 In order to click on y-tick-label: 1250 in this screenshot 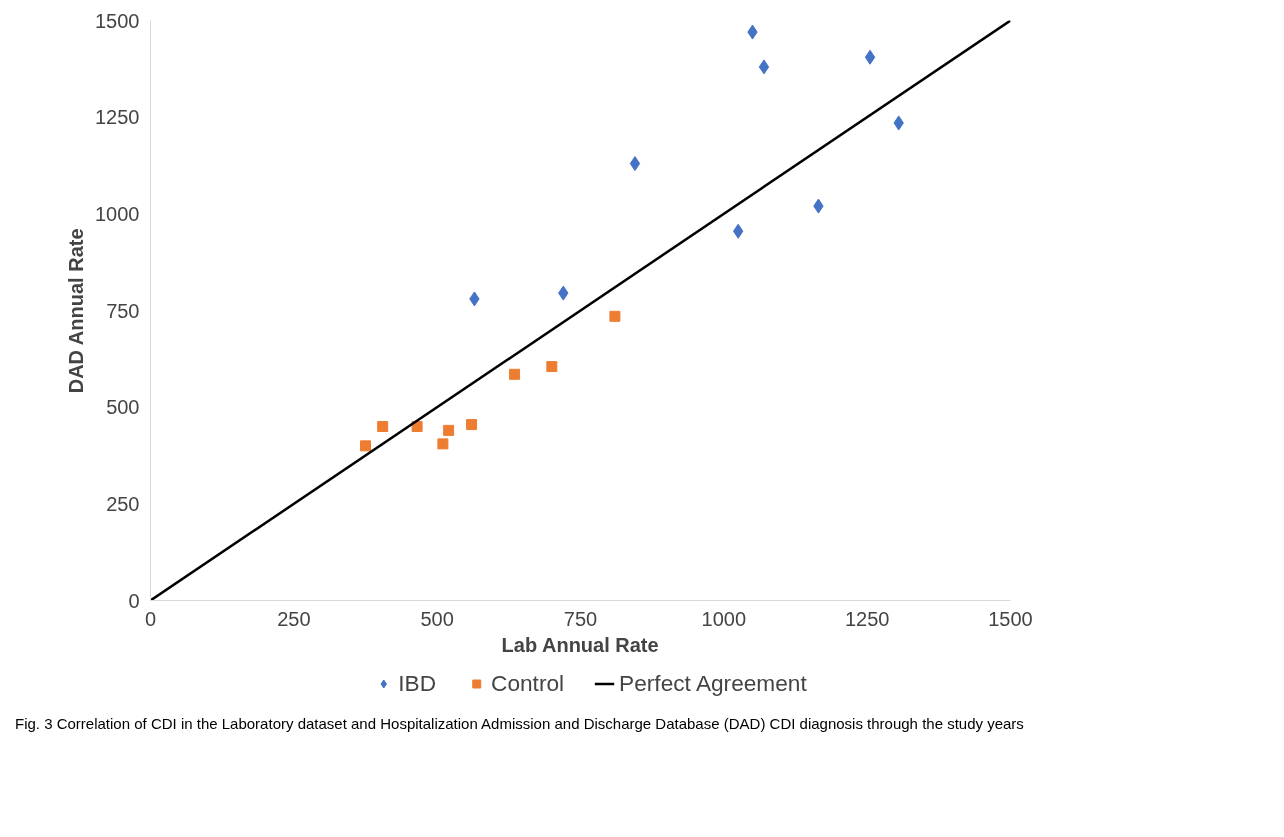, I will do `click(117, 117)`.